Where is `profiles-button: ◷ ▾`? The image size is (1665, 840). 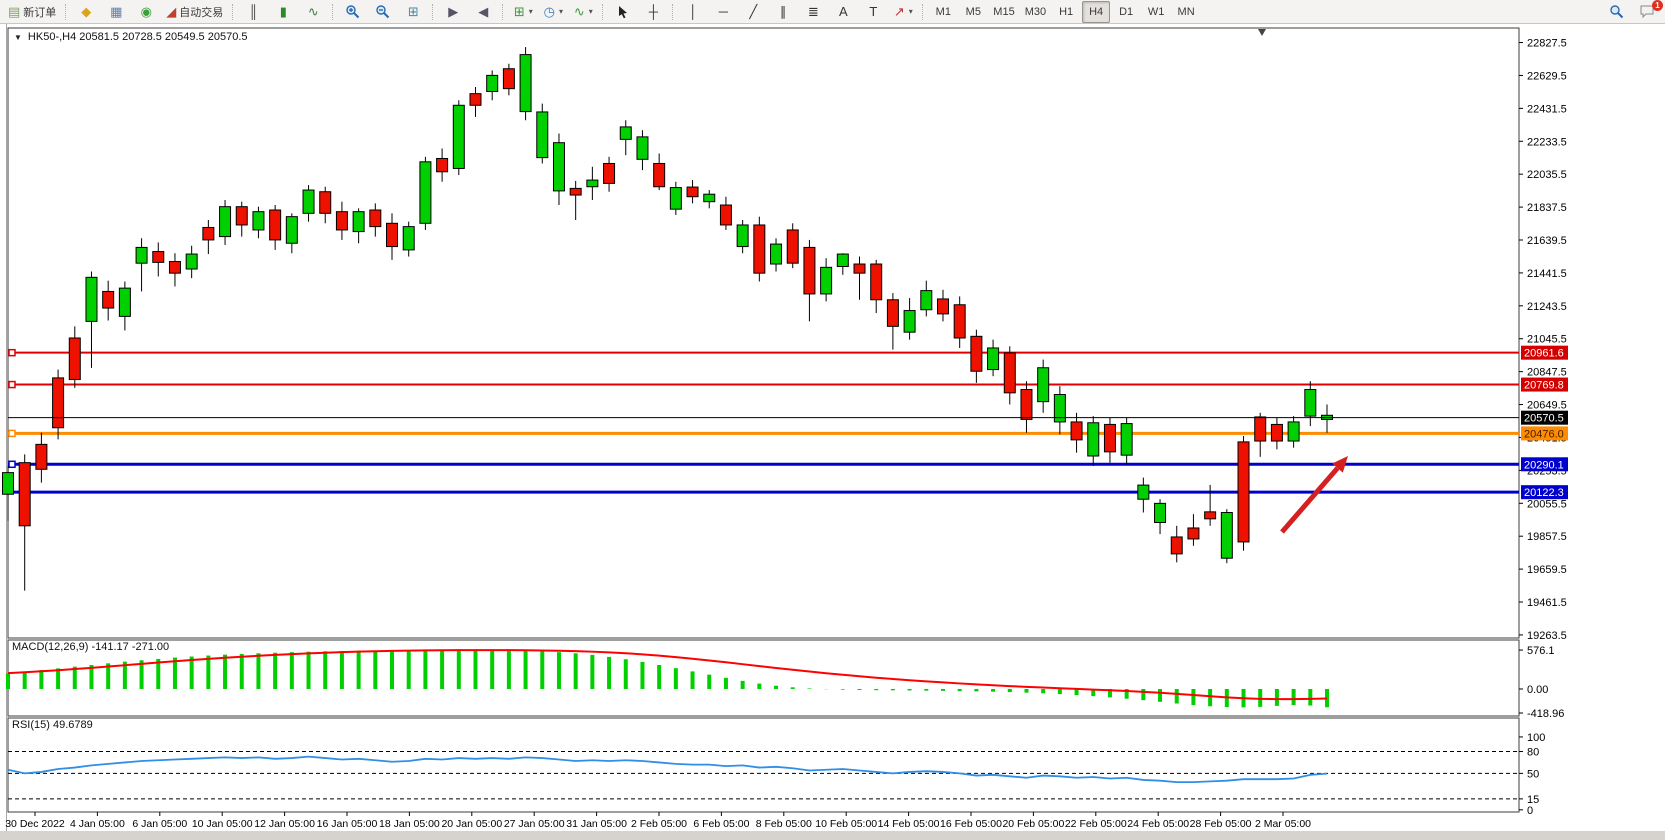 profiles-button: ◷ ▾ is located at coordinates (553, 12).